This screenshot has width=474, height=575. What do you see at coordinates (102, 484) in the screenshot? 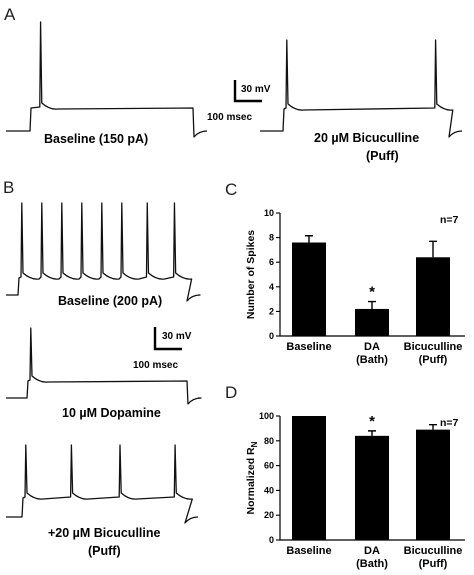
I see `trace-b-bicuculline` at bounding box center [102, 484].